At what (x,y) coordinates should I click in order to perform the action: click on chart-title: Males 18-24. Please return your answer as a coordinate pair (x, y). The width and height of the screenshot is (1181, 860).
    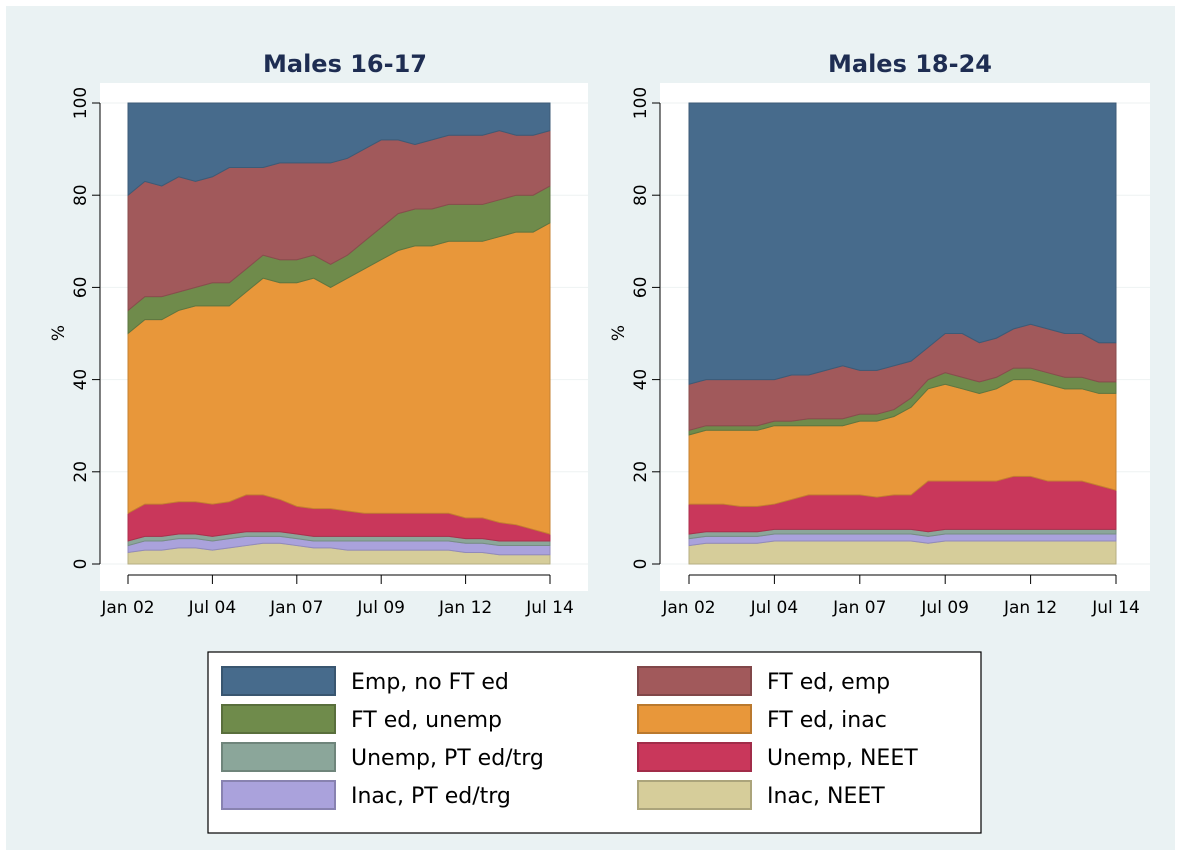
    Looking at the image, I should click on (910, 64).